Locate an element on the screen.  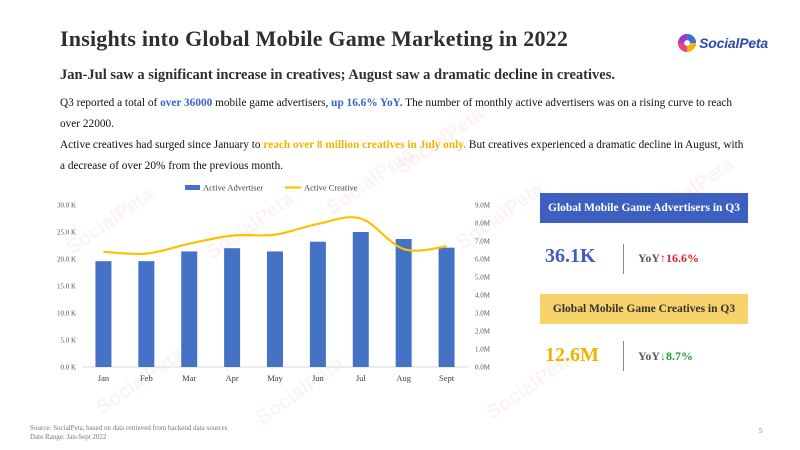
y-left-tick-label: 30.0 K is located at coordinates (66, 206).